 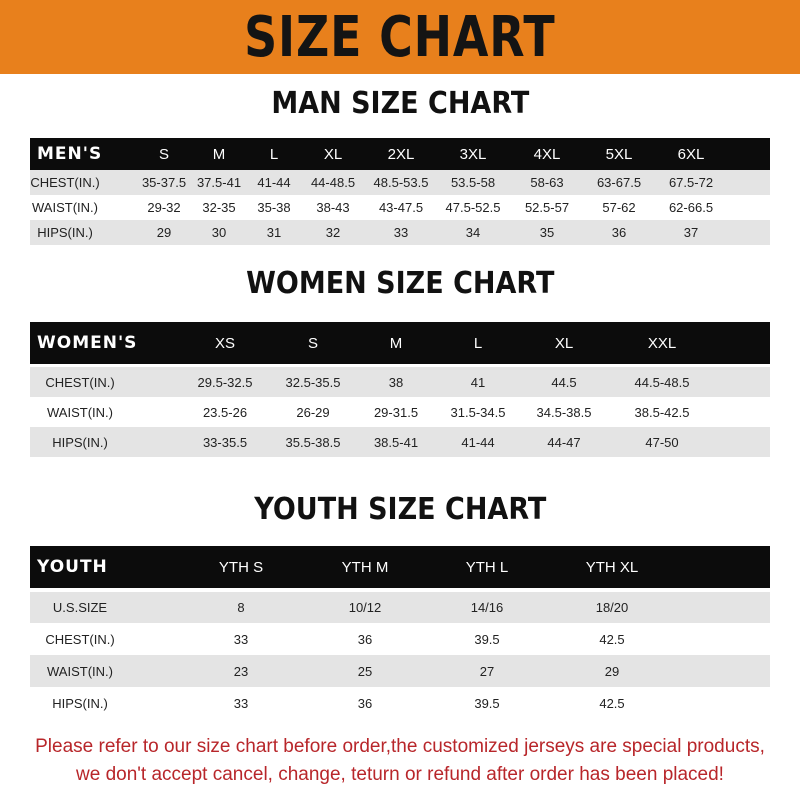 What do you see at coordinates (365, 567) in the screenshot?
I see `size-column-header: YTH M` at bounding box center [365, 567].